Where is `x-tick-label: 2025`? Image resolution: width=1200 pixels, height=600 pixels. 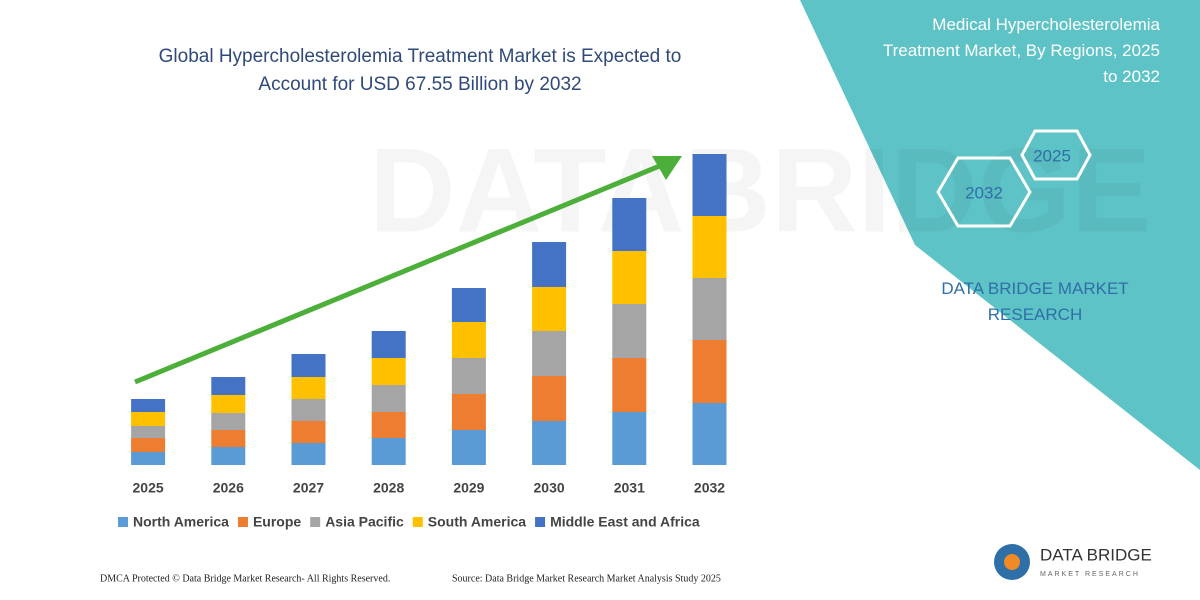 x-tick-label: 2025 is located at coordinates (148, 488).